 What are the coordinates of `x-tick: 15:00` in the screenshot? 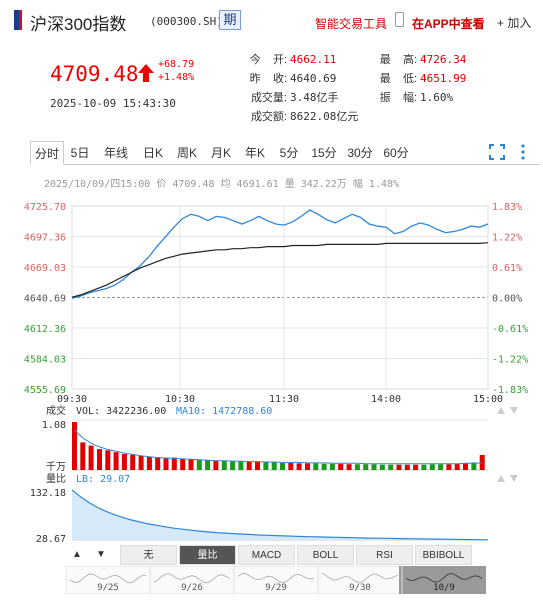 It's located at (488, 399).